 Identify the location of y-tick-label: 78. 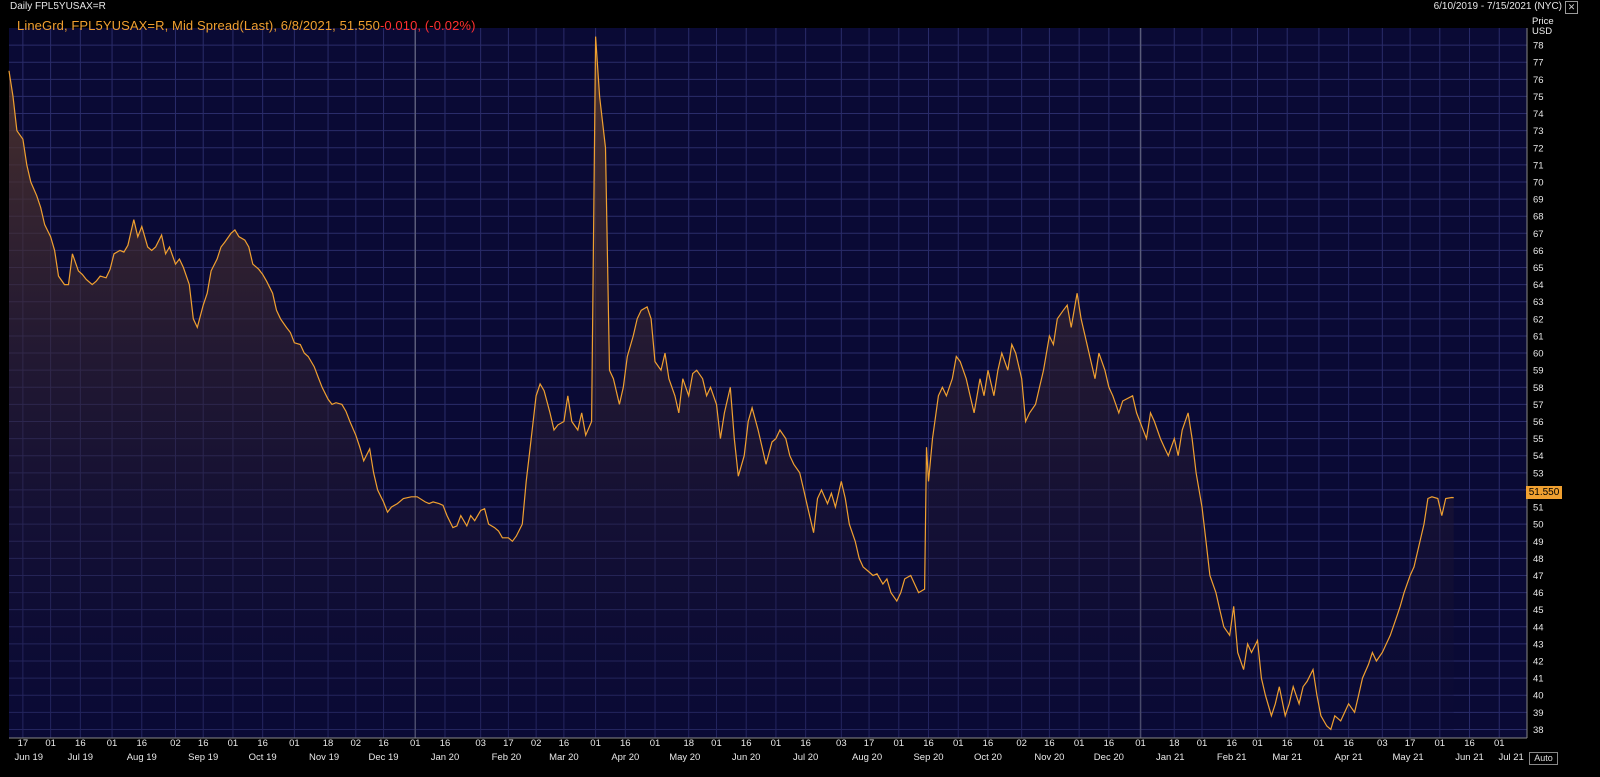
(1538, 46).